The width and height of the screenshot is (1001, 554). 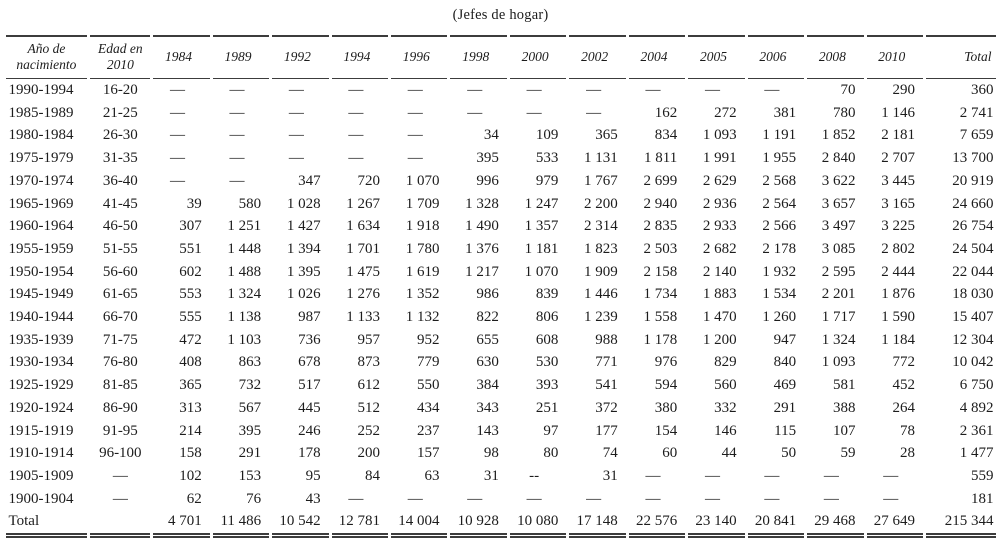 I want to click on row-label: 1935-1939, so click(x=41, y=339).